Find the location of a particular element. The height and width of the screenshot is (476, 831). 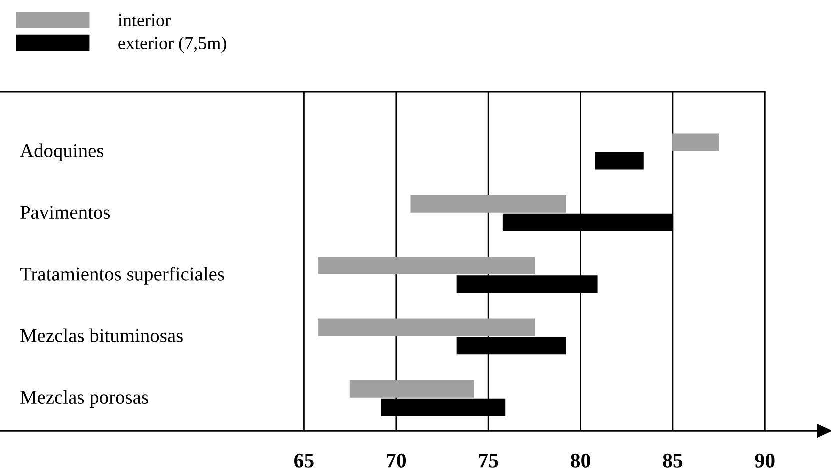

x-tick-label: 65 is located at coordinates (304, 461).